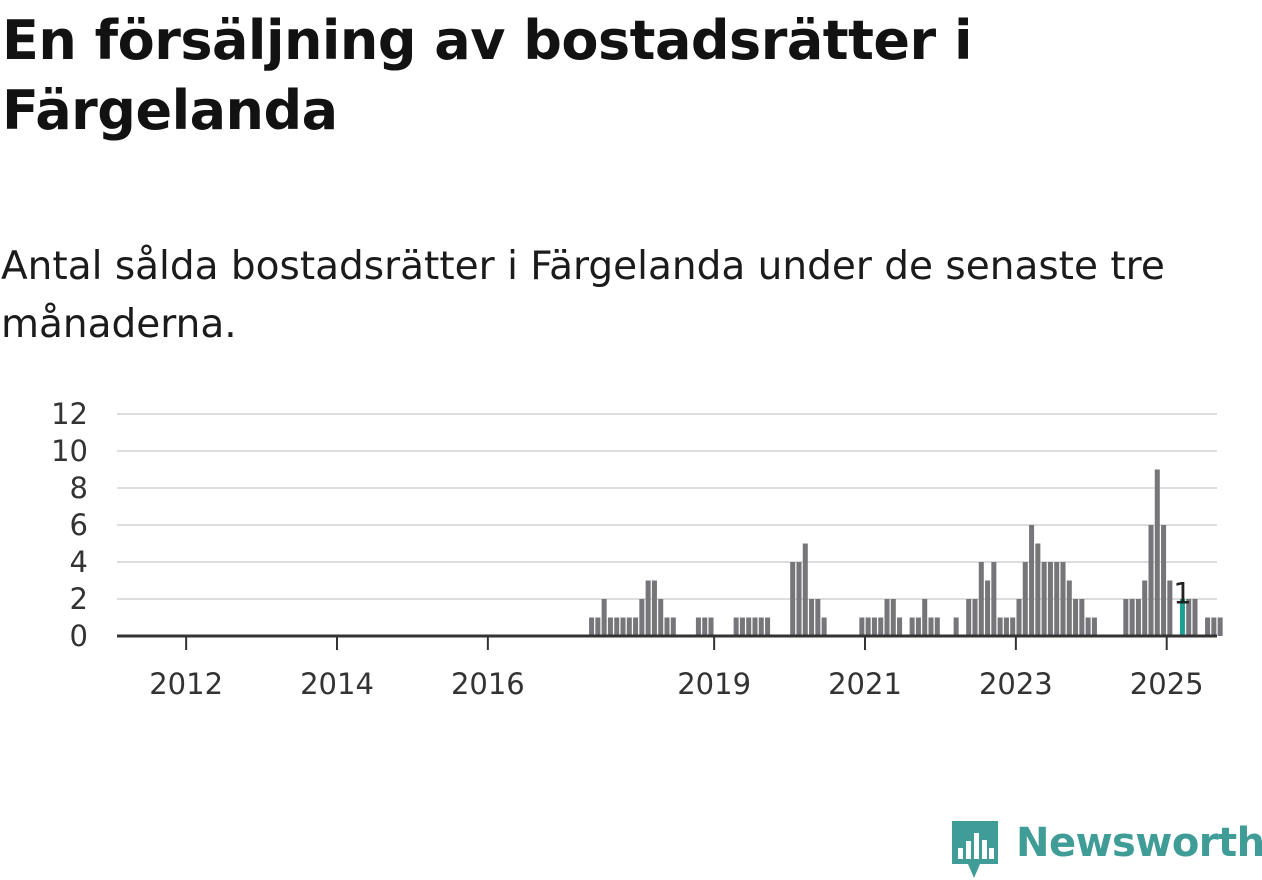  What do you see at coordinates (865, 684) in the screenshot?
I see `x-tick-label: 2021` at bounding box center [865, 684].